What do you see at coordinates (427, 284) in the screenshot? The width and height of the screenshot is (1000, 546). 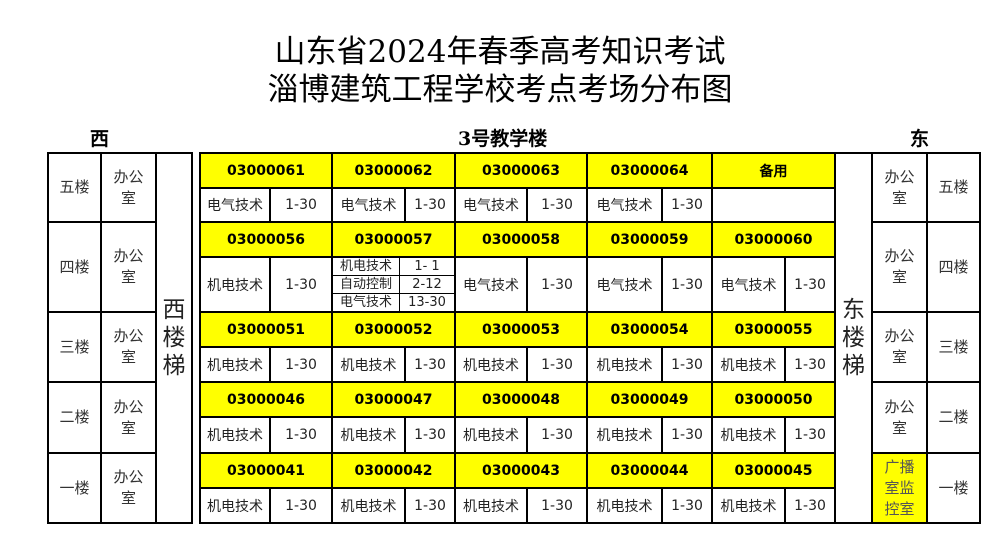 I see `seat-range: 2-12` at bounding box center [427, 284].